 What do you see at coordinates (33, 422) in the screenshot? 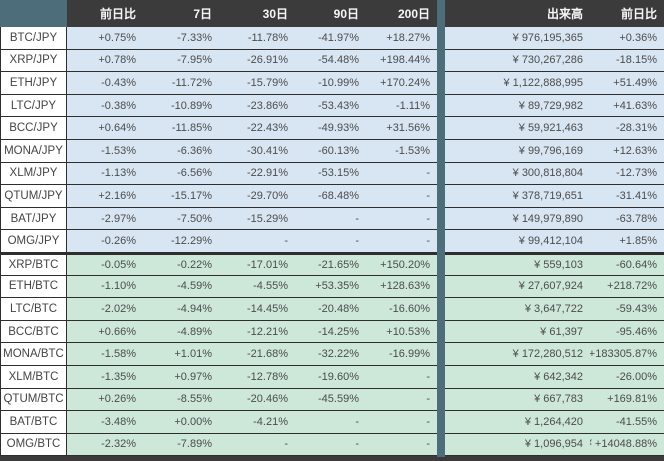
I see `pair-label: BAT/BTC` at bounding box center [33, 422].